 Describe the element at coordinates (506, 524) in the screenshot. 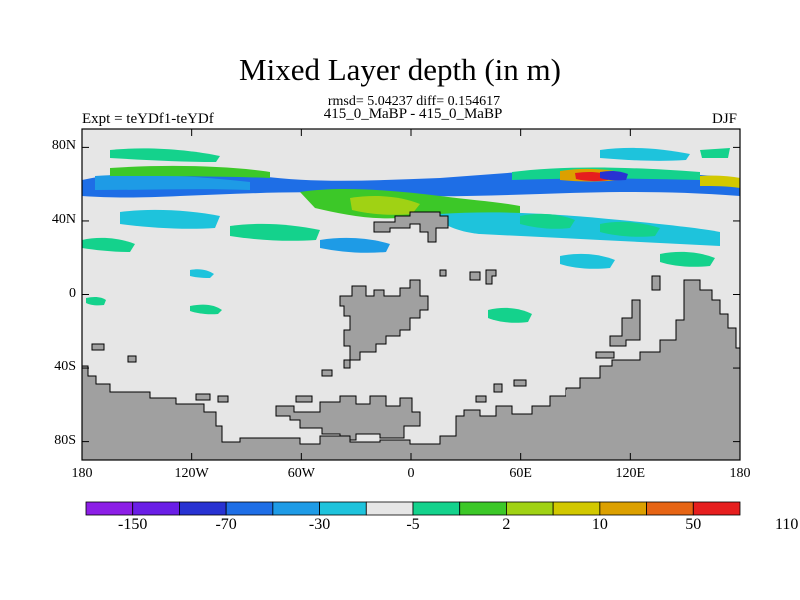

I see `colorbar-label: 2` at that location.